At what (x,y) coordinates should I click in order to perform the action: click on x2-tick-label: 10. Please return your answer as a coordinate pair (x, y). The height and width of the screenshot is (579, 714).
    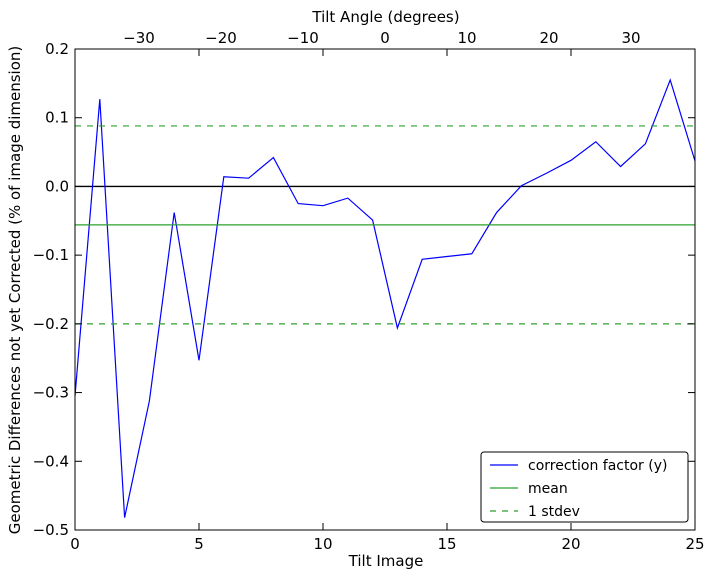
    Looking at the image, I should click on (466, 38).